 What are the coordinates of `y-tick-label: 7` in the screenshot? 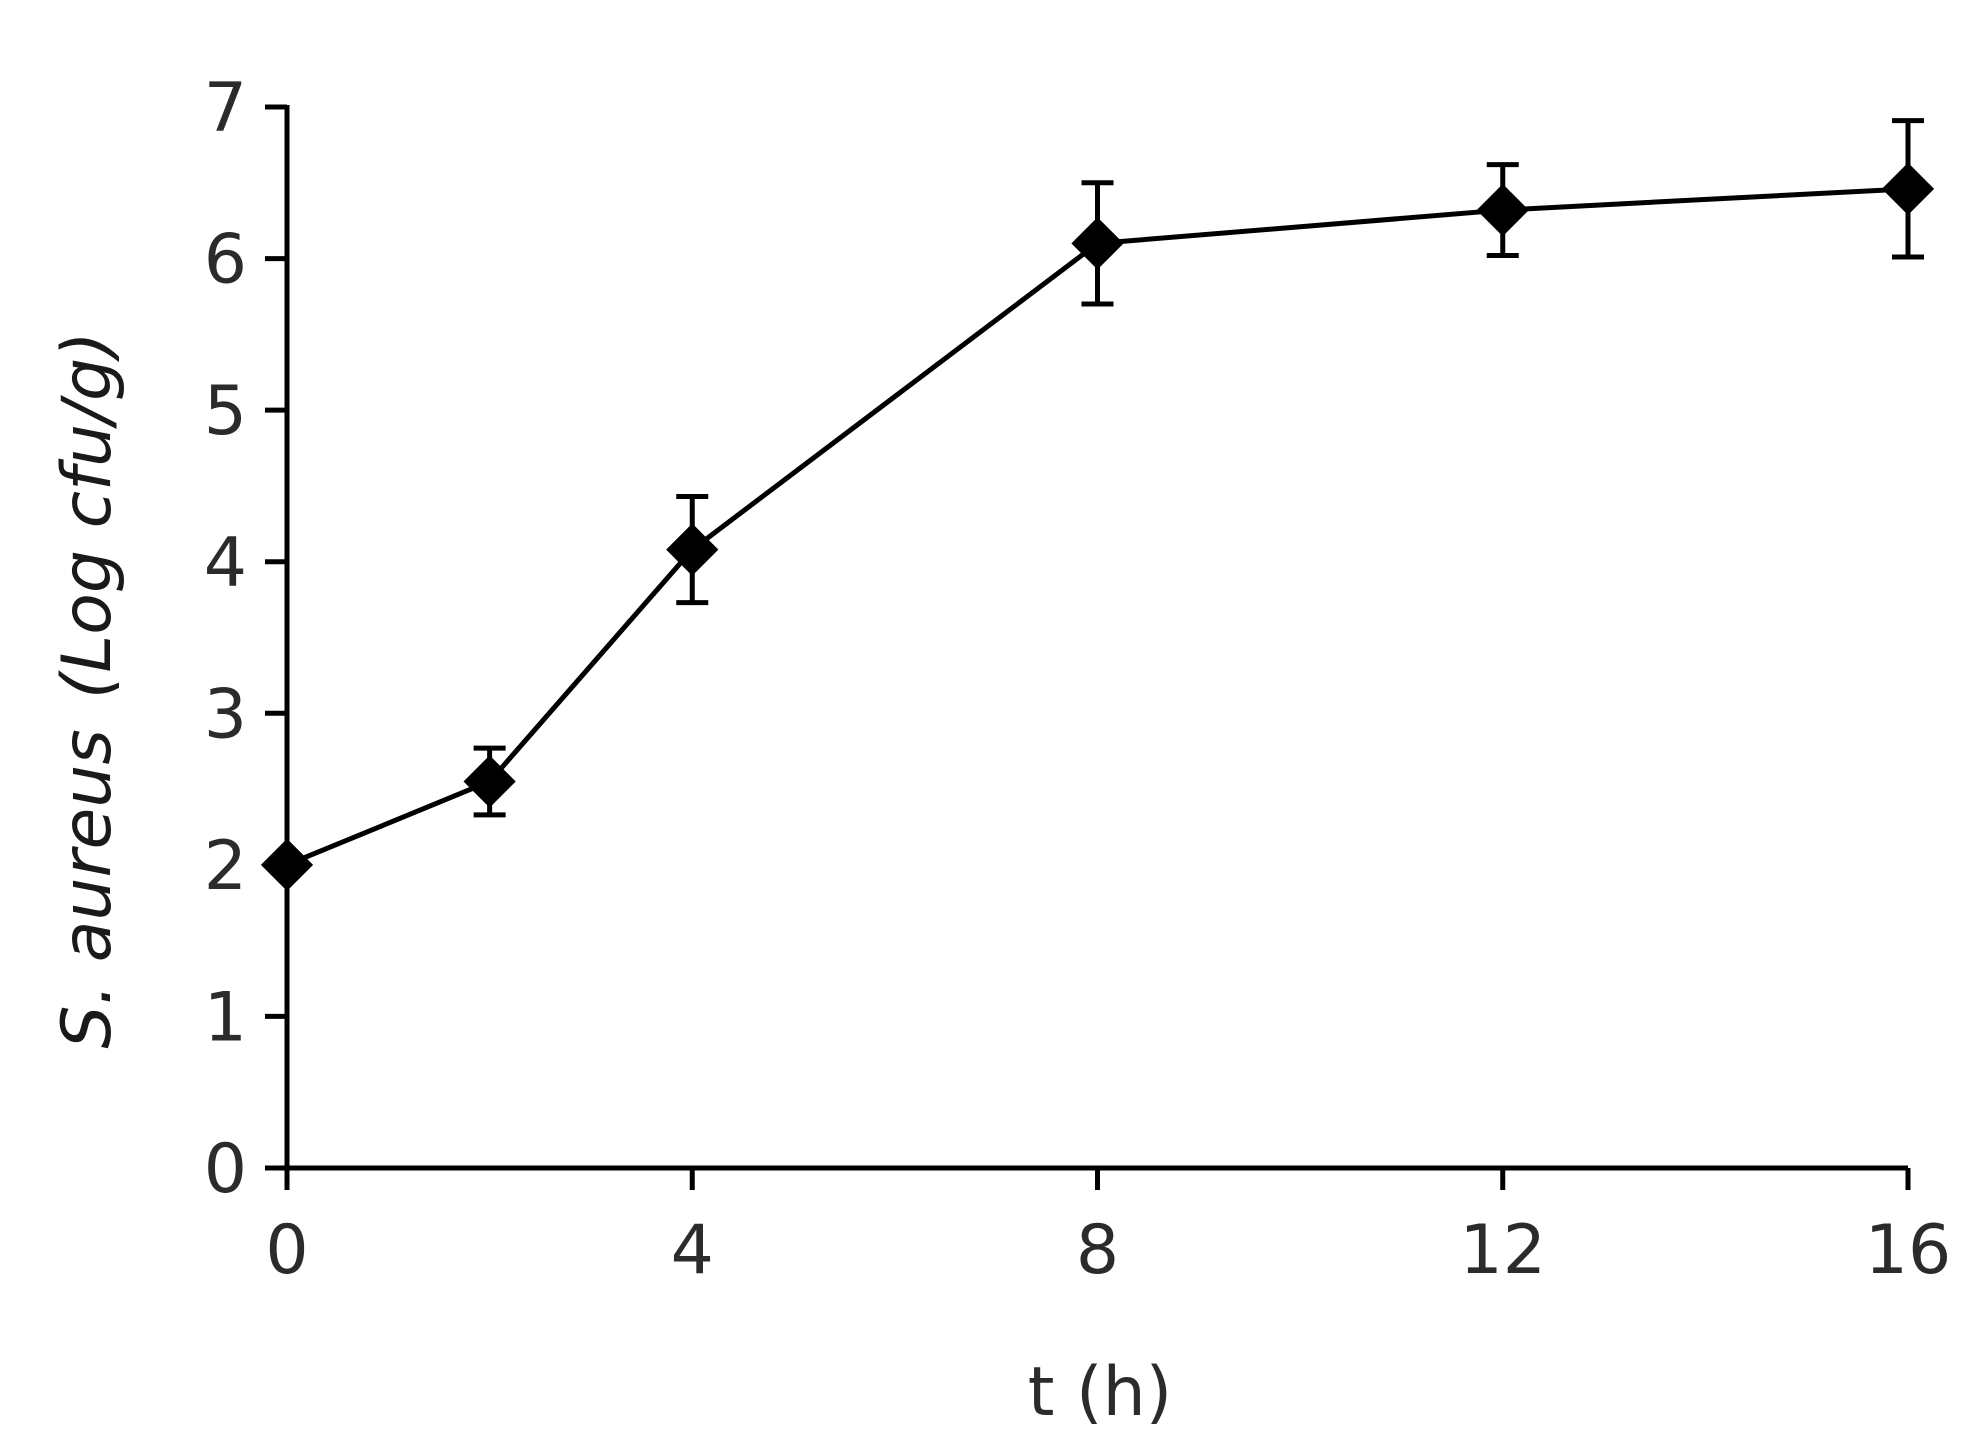 It's located at (225, 108).